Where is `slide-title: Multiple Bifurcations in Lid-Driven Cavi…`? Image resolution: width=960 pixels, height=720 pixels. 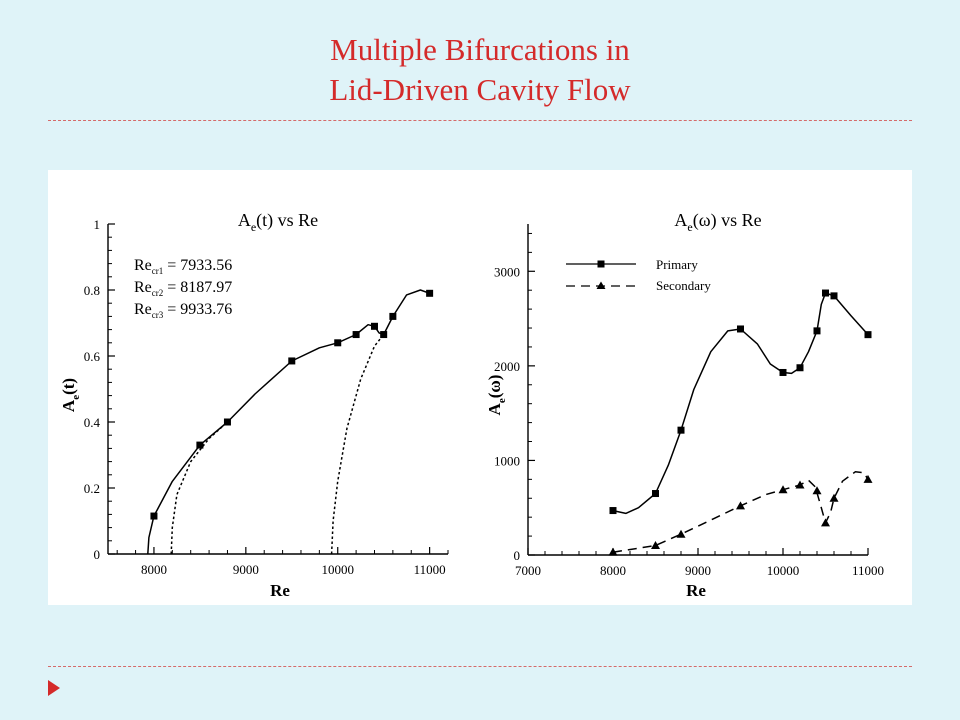
slide-title: Multiple Bifurcations in Lid-Driven Cavi… is located at coordinates (480, 70).